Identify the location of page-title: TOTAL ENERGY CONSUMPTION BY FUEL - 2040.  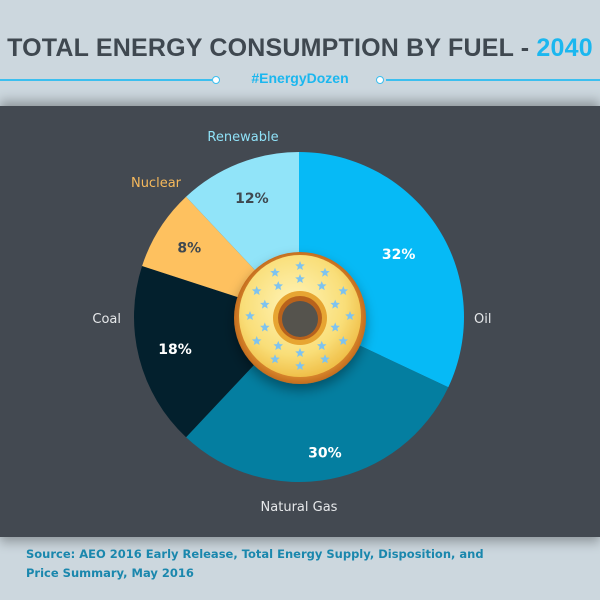
(300, 48).